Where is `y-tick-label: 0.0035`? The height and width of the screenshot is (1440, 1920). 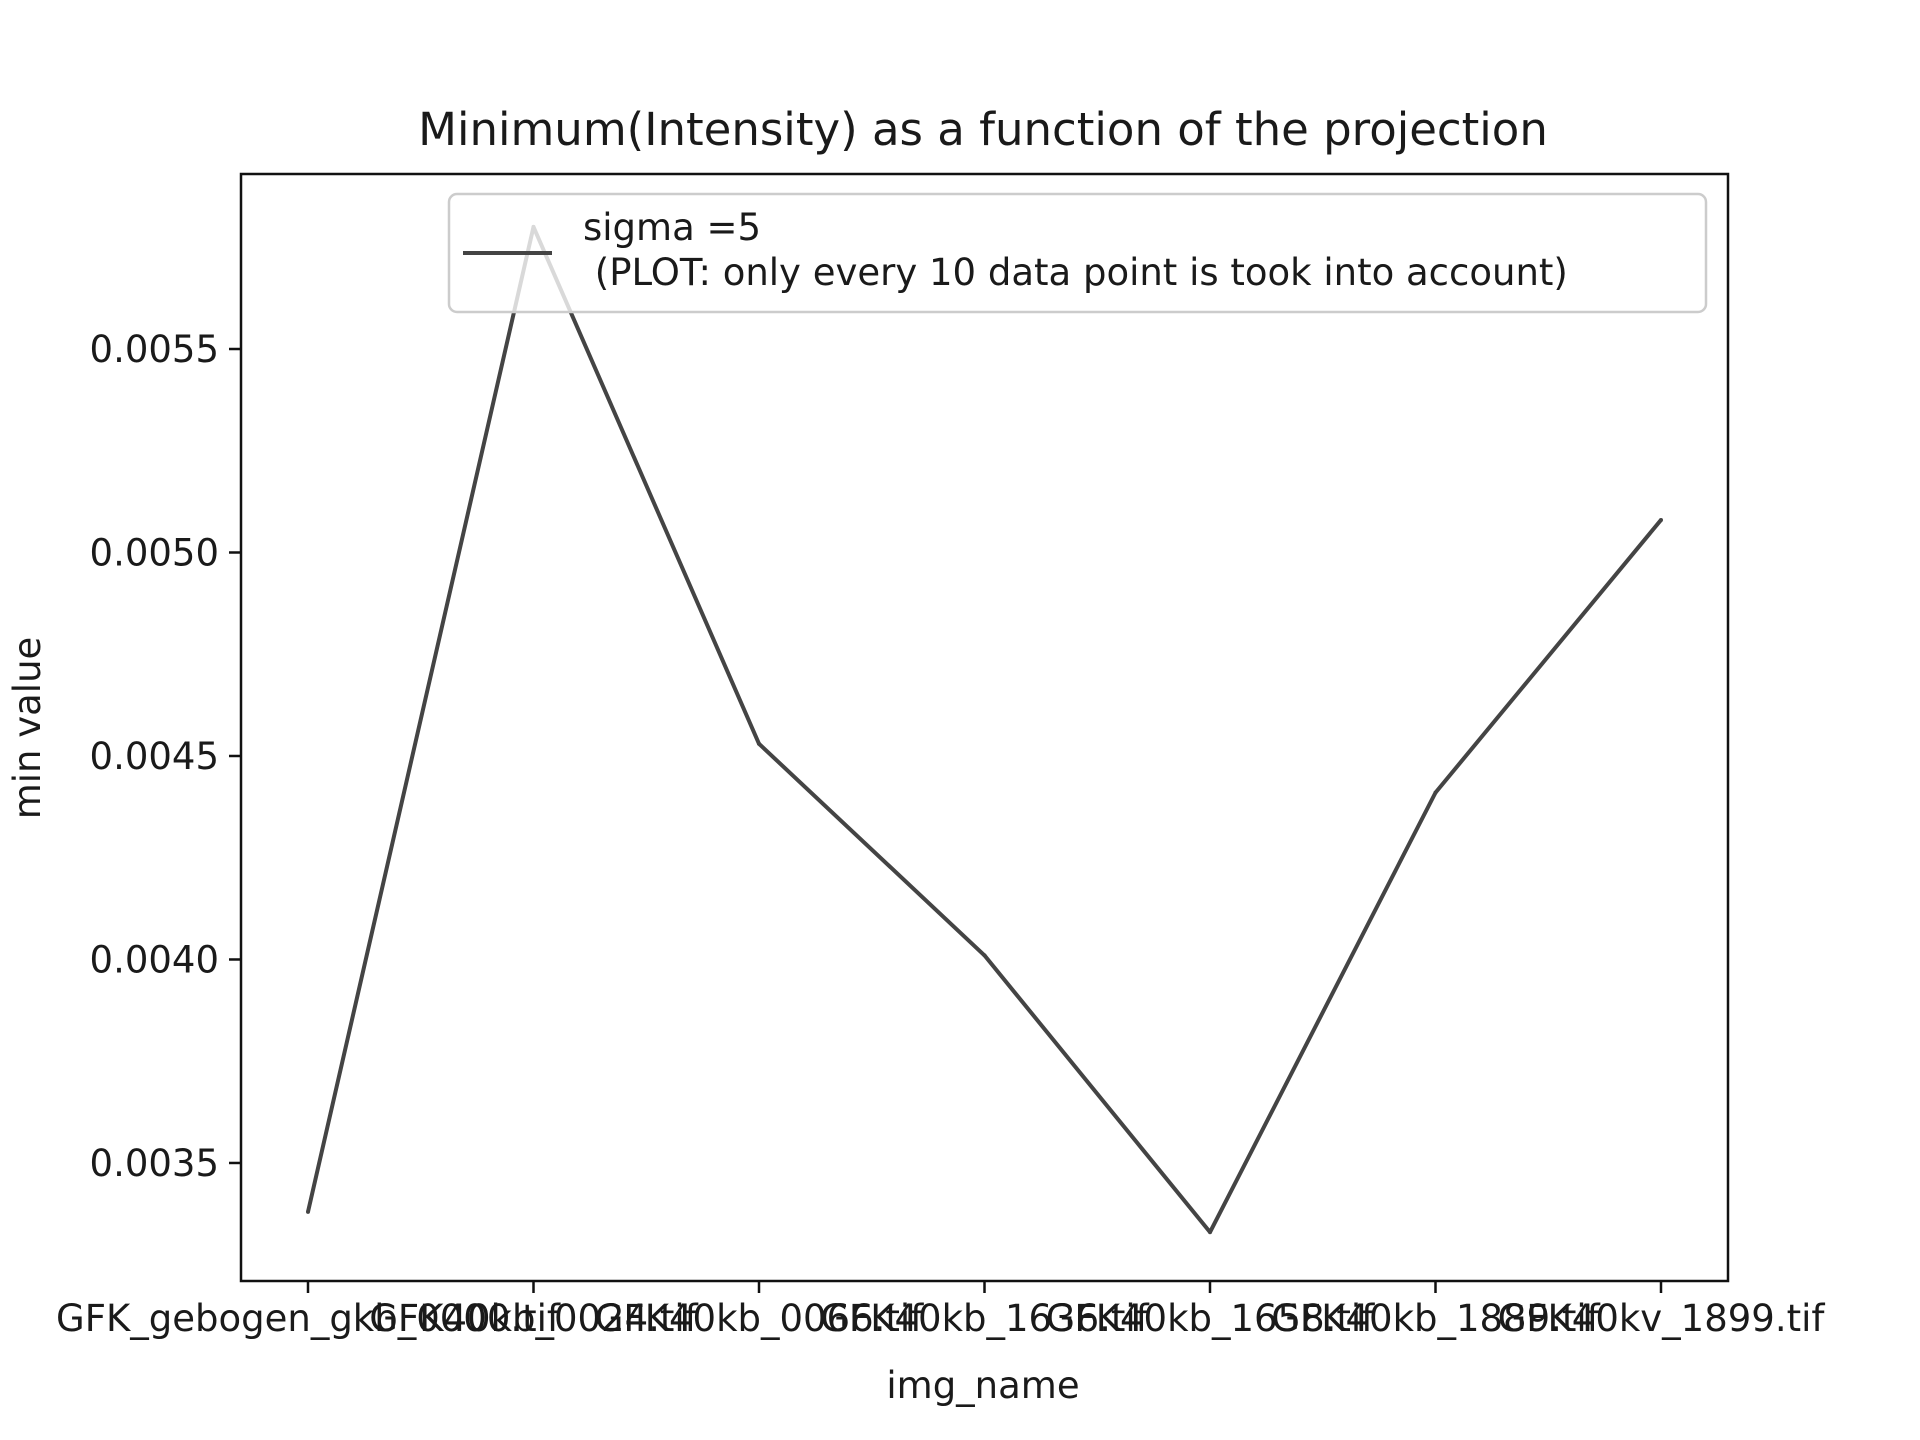
y-tick-label: 0.0035 is located at coordinates (154, 1163).